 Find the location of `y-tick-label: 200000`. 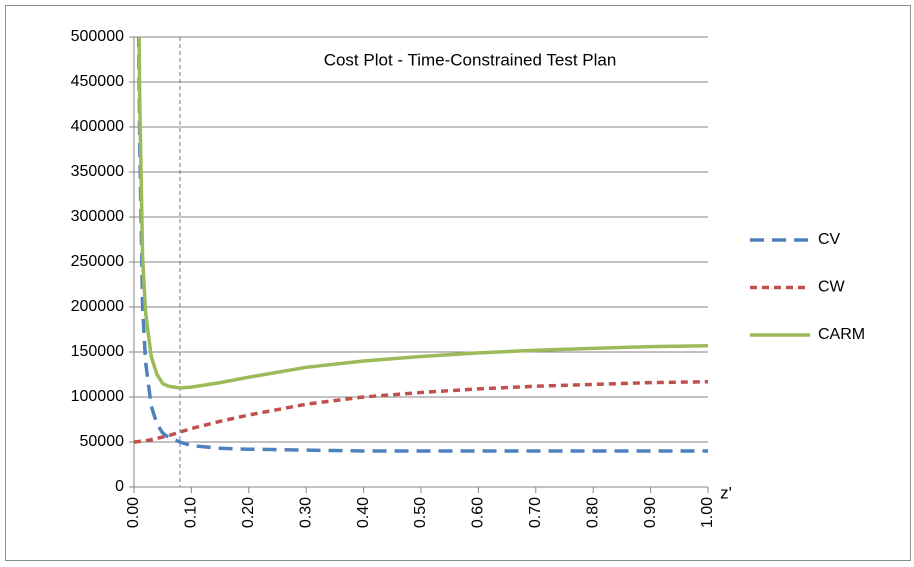

y-tick-label: 200000 is located at coordinates (97, 306).